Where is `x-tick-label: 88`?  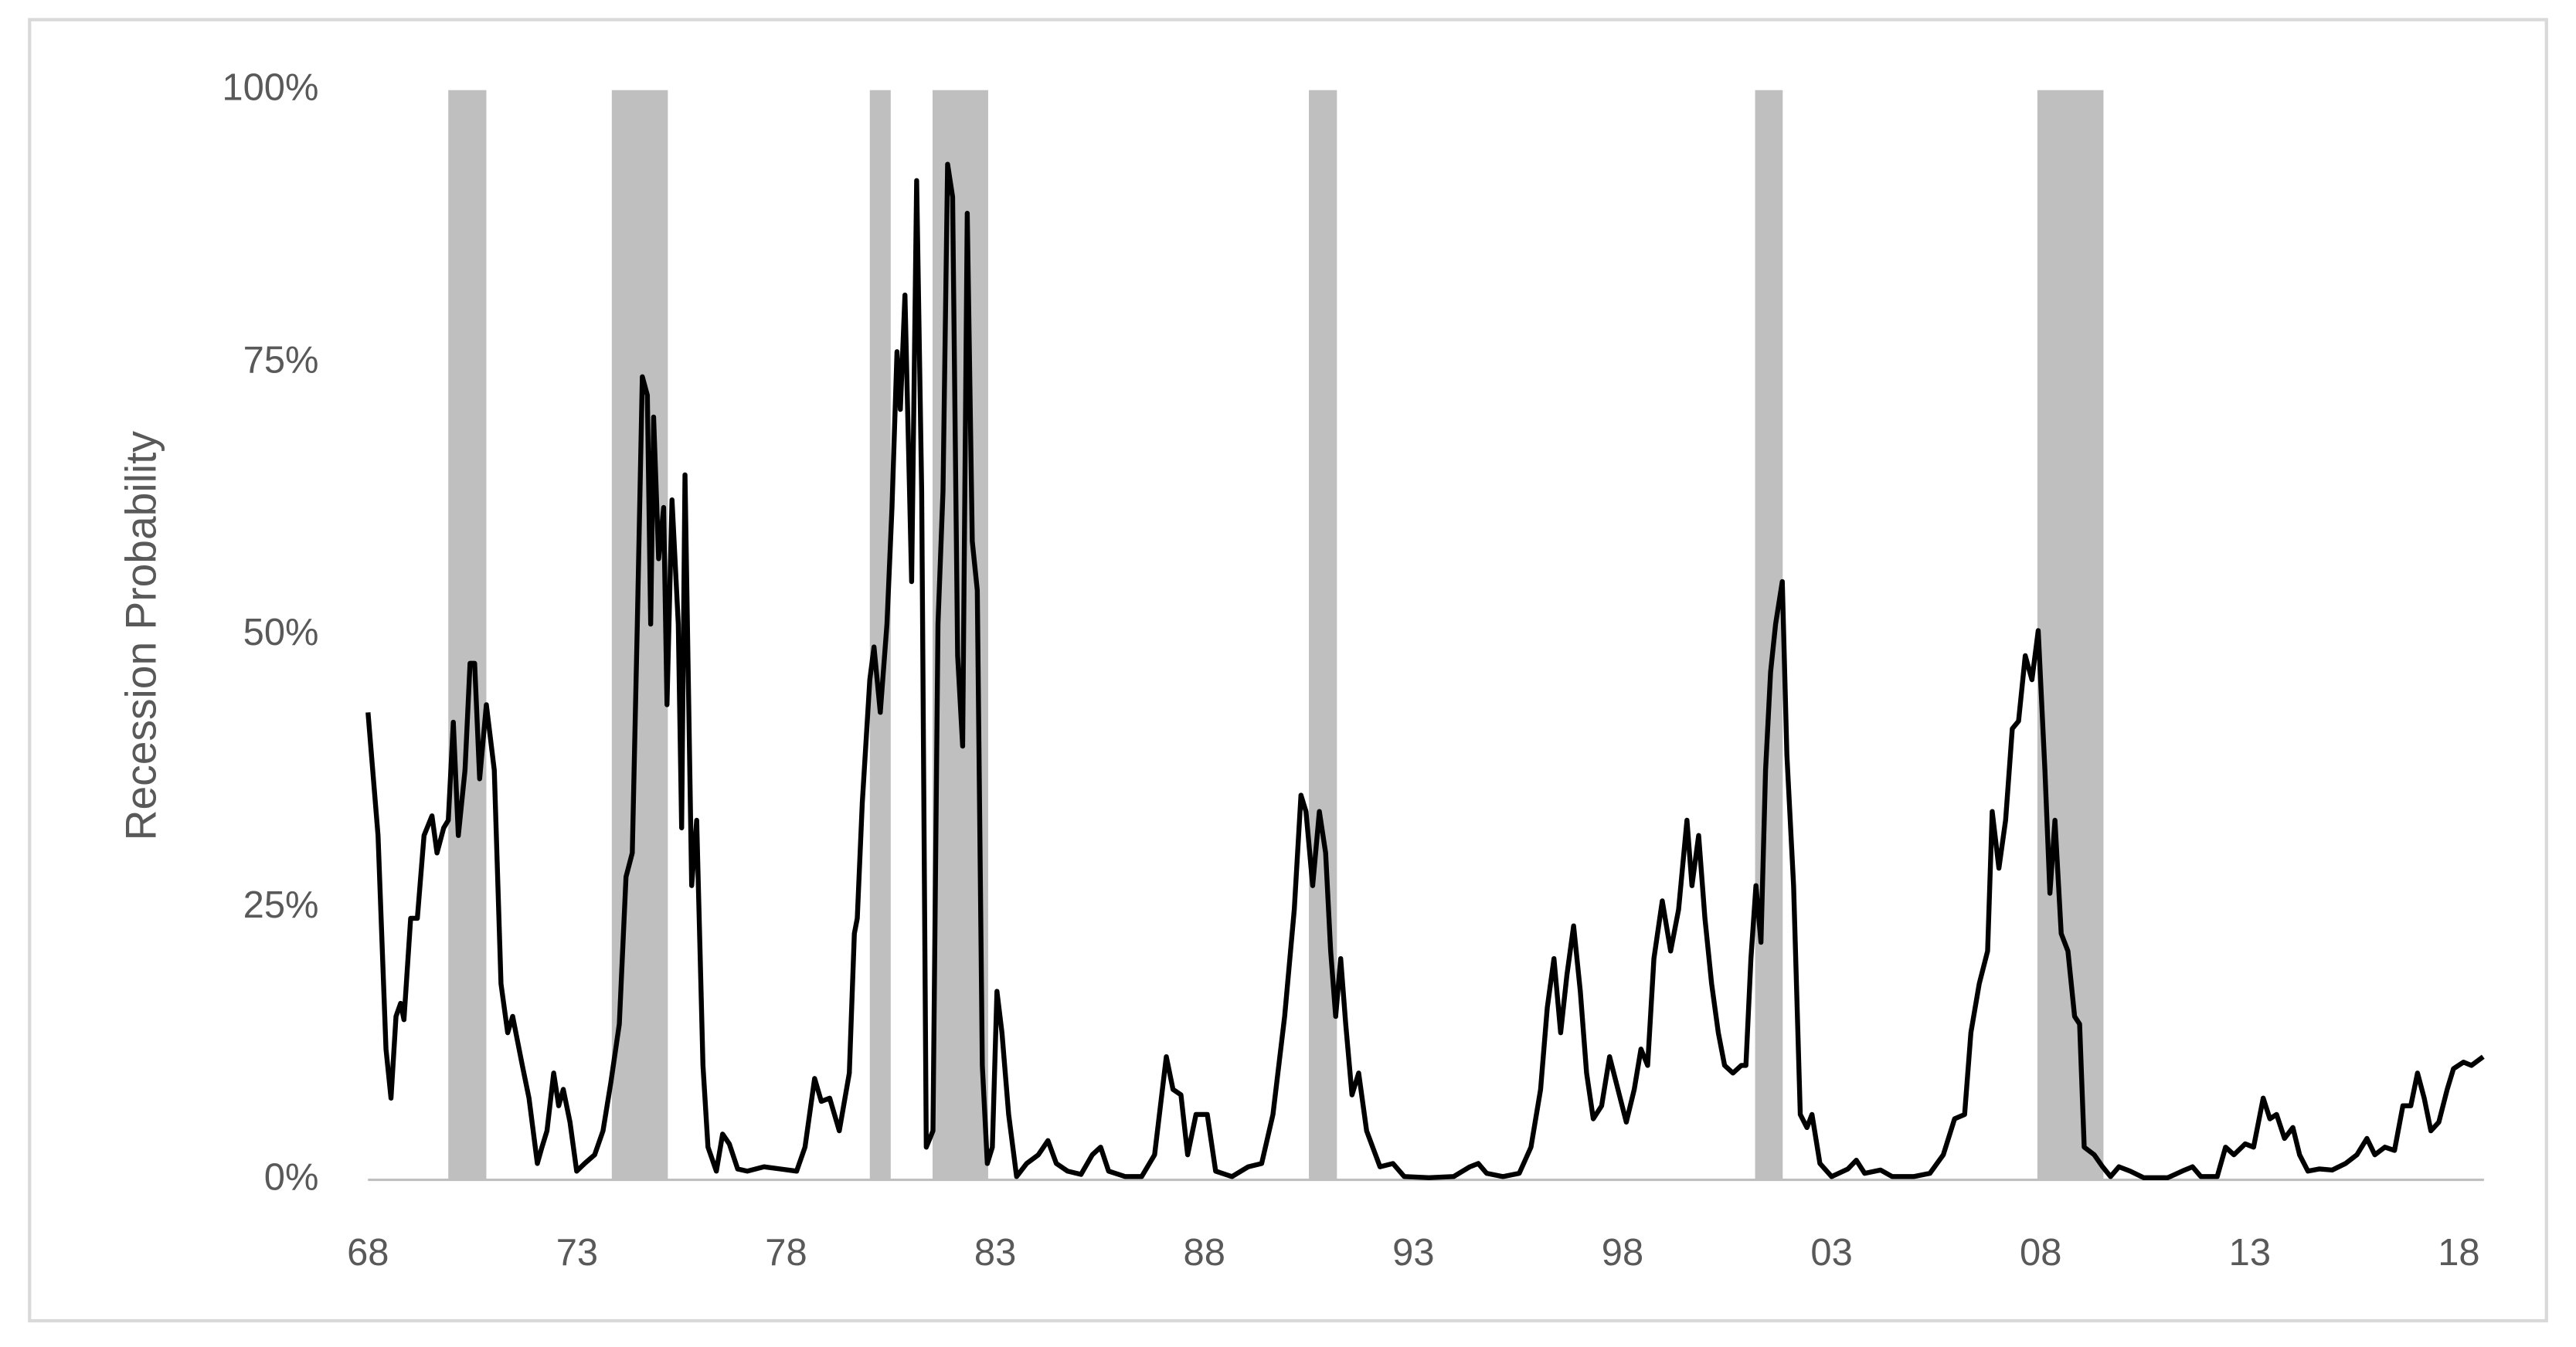
x-tick-label: 88 is located at coordinates (1204, 1253).